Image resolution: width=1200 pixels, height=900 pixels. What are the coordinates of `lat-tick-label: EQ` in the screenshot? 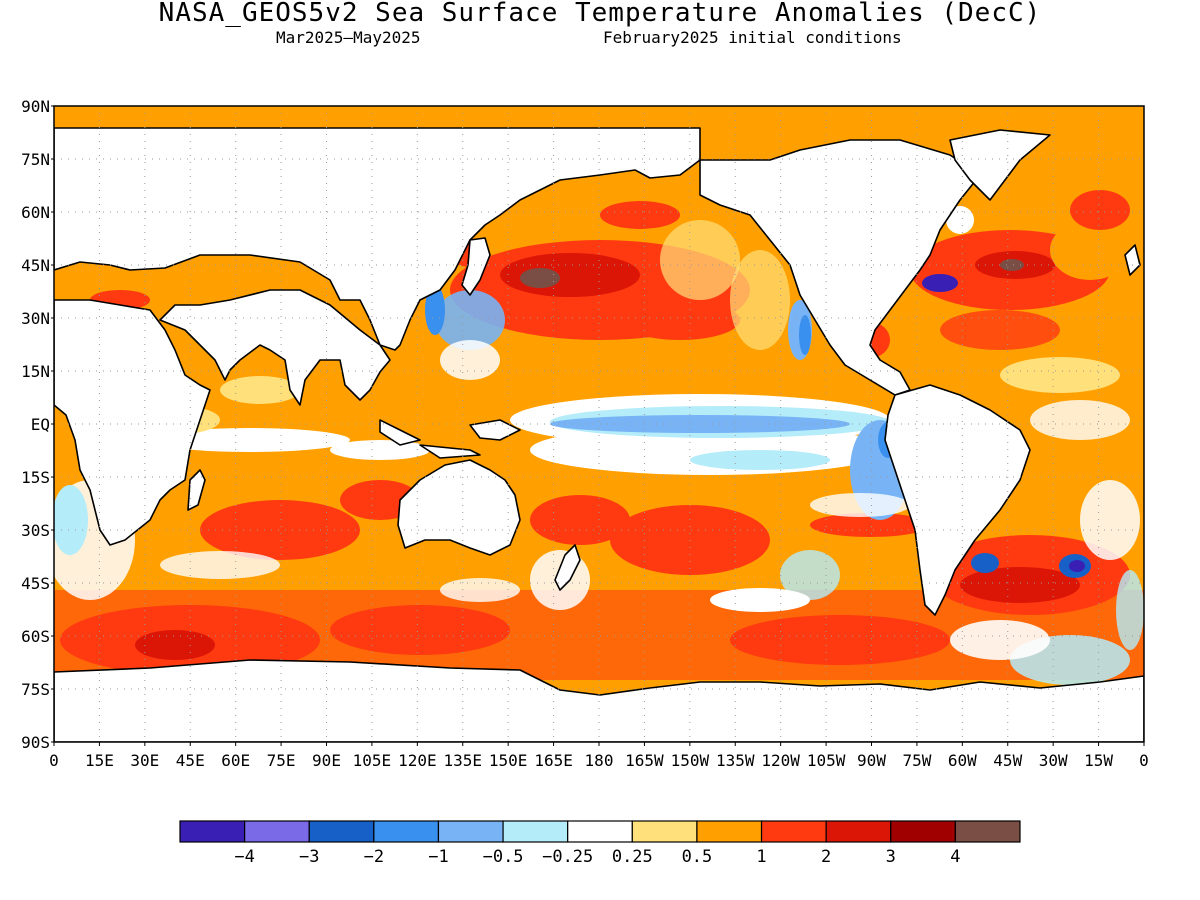 It's located at (40, 424).